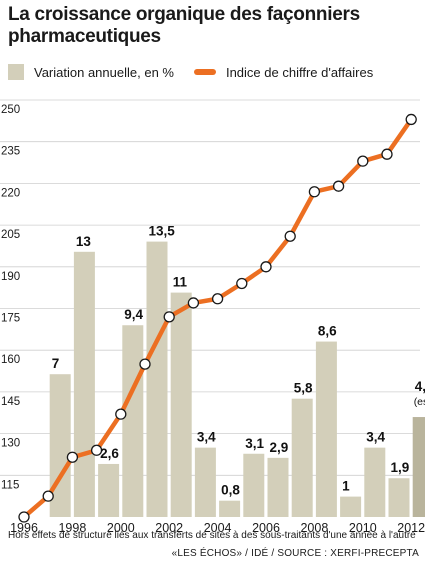 This screenshot has height=568, width=425. I want to click on x-tick-label-2002: 2002, so click(169, 528).